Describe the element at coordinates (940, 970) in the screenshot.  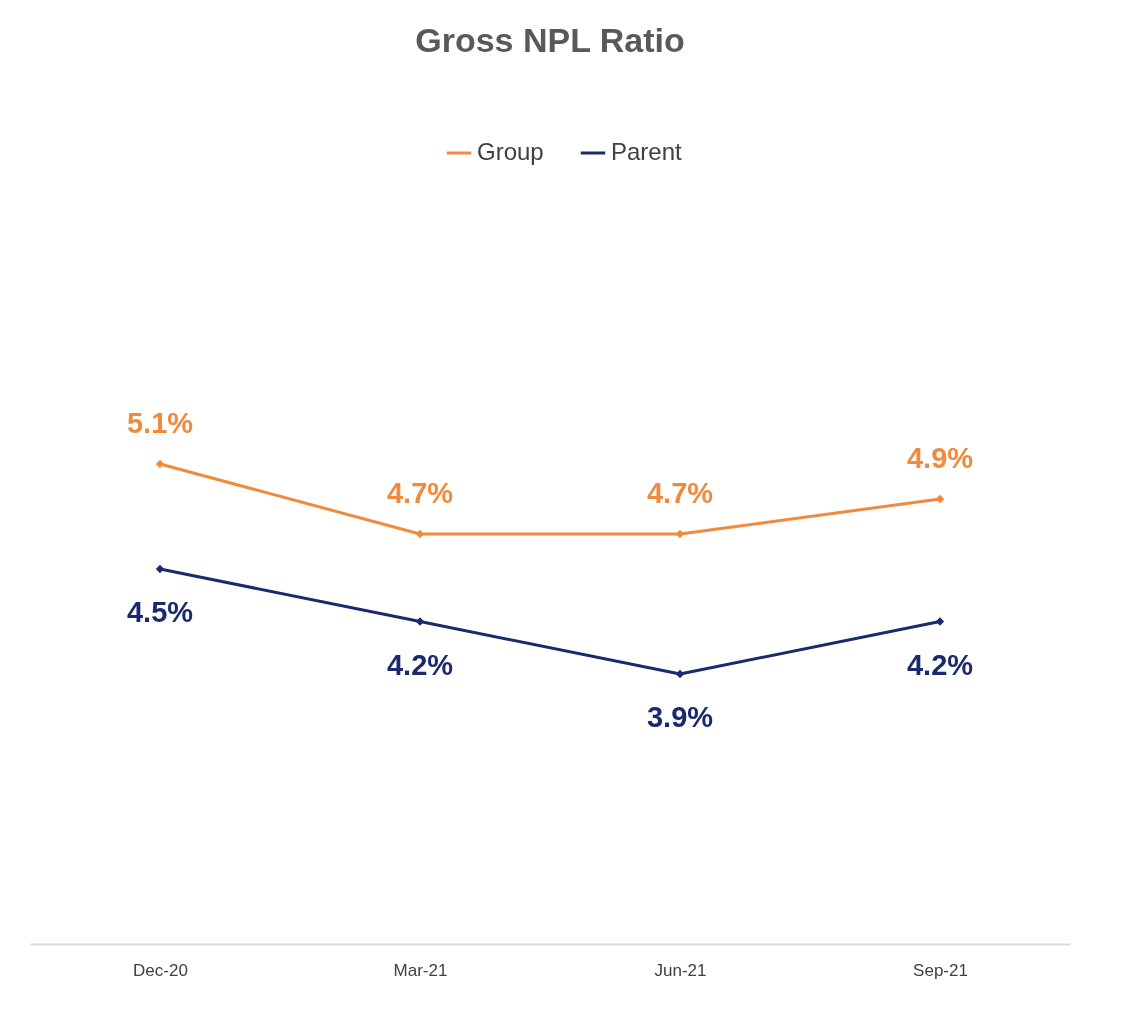
I see `x-tick-label: Sep-21` at that location.